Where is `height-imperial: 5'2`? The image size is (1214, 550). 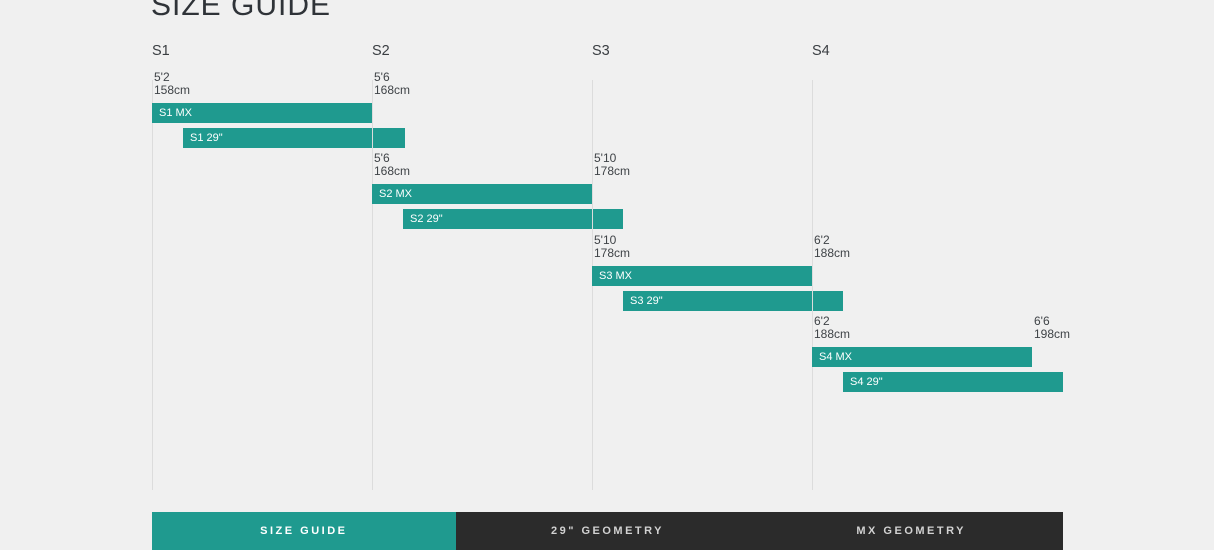 height-imperial: 5'2 is located at coordinates (162, 77).